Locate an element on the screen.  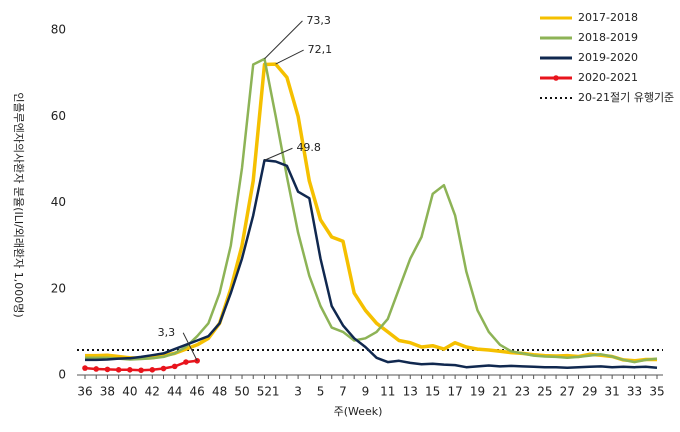
annotation-label: 73,3 is located at coordinates (318, 20).